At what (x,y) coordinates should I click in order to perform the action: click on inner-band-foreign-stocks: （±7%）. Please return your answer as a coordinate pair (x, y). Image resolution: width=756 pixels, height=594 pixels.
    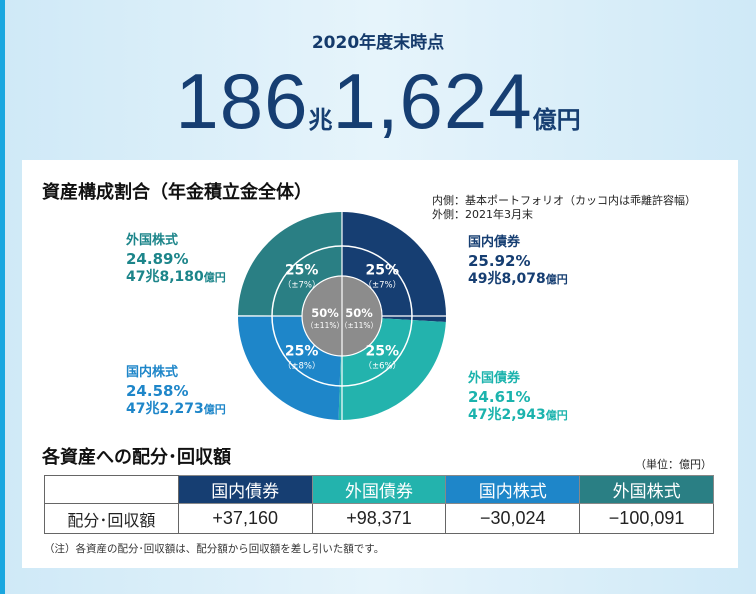
    Looking at the image, I should click on (302, 285).